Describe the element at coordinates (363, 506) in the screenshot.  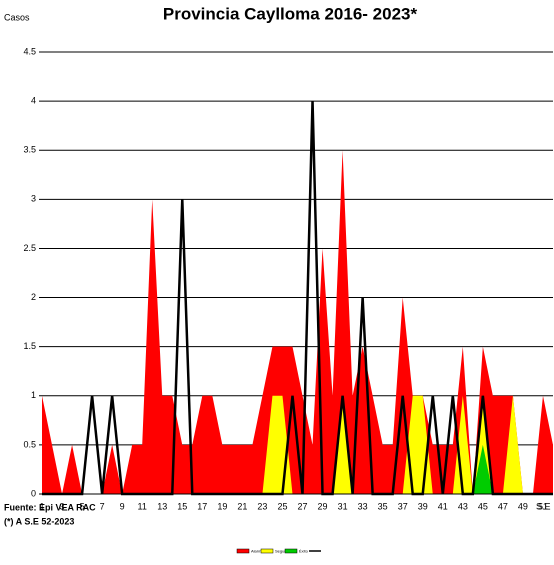
I see `x-tick-label: 33` at that location.